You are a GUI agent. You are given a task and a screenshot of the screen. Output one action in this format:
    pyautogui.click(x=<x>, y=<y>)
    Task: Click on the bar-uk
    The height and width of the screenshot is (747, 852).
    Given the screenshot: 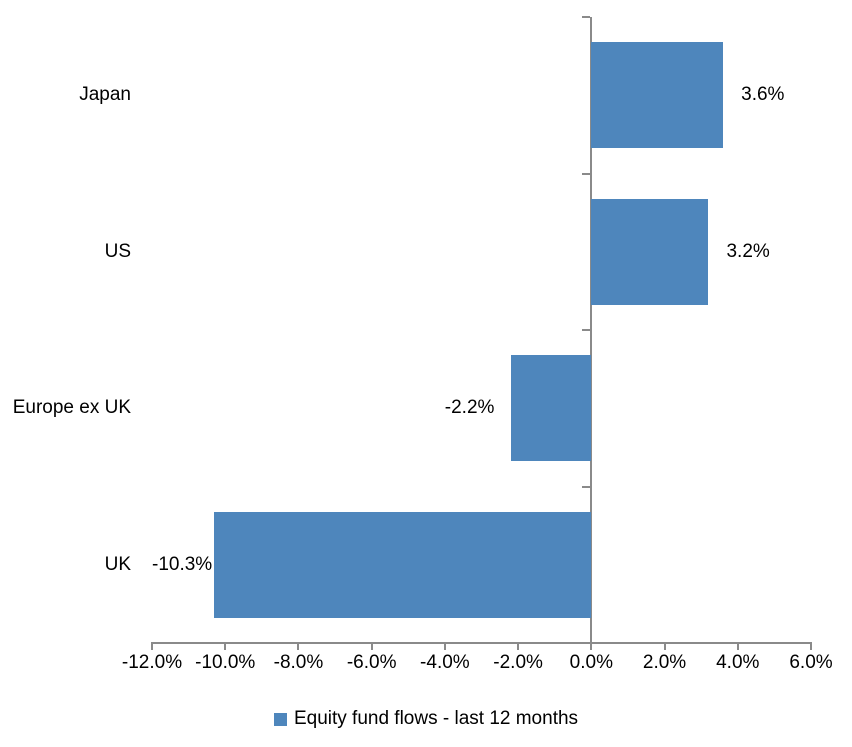 What is the action you would take?
    pyautogui.click(x=403, y=564)
    